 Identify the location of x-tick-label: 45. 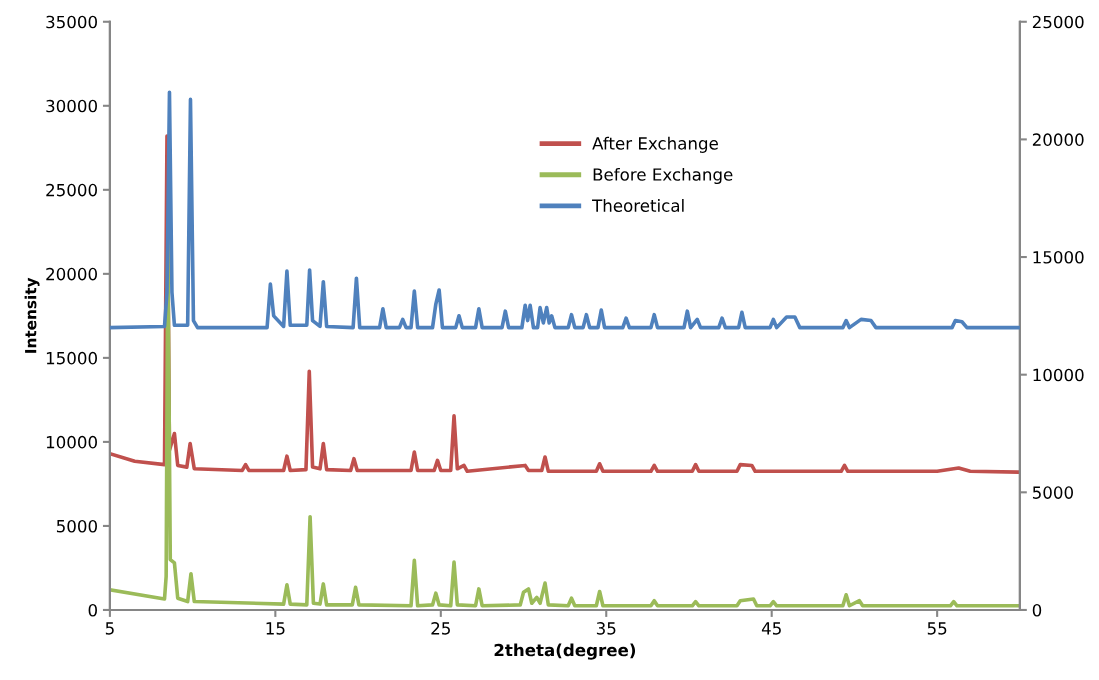
(771, 628).